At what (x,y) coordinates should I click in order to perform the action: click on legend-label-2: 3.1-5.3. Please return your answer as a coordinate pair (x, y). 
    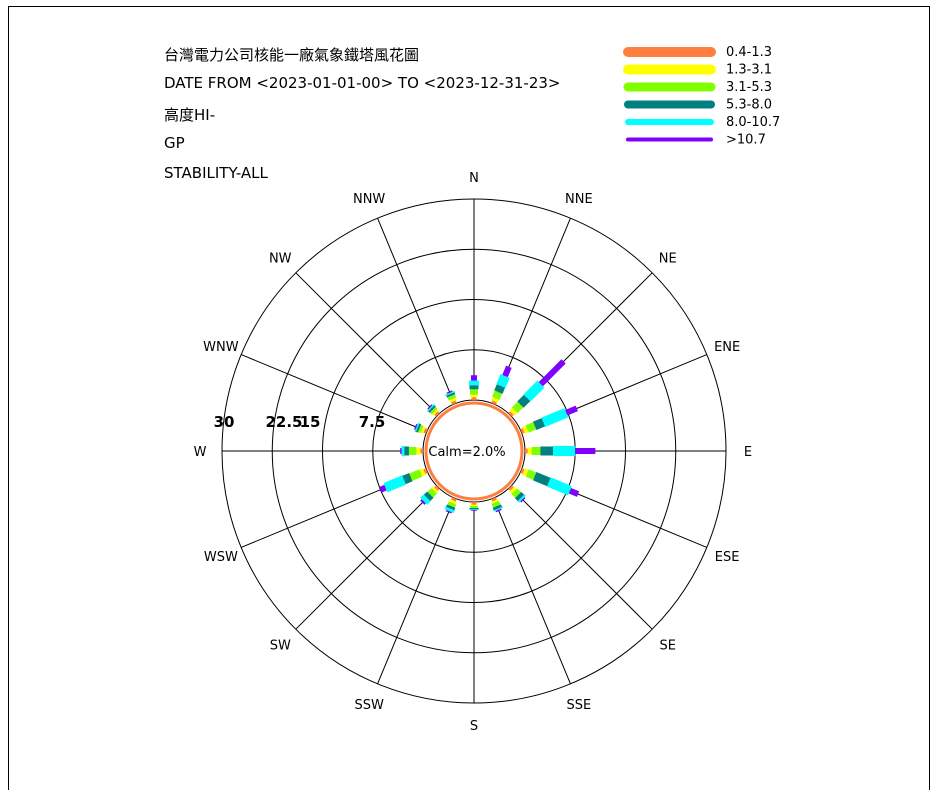
    Looking at the image, I should click on (749, 87).